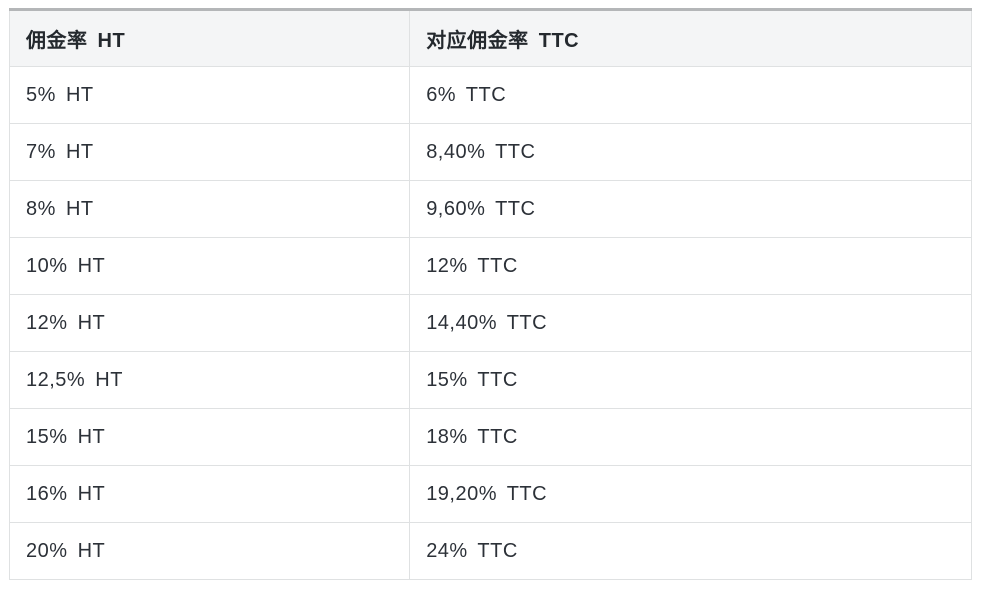 The image size is (981, 591). I want to click on cell-ht: 5% HT, so click(209, 95).